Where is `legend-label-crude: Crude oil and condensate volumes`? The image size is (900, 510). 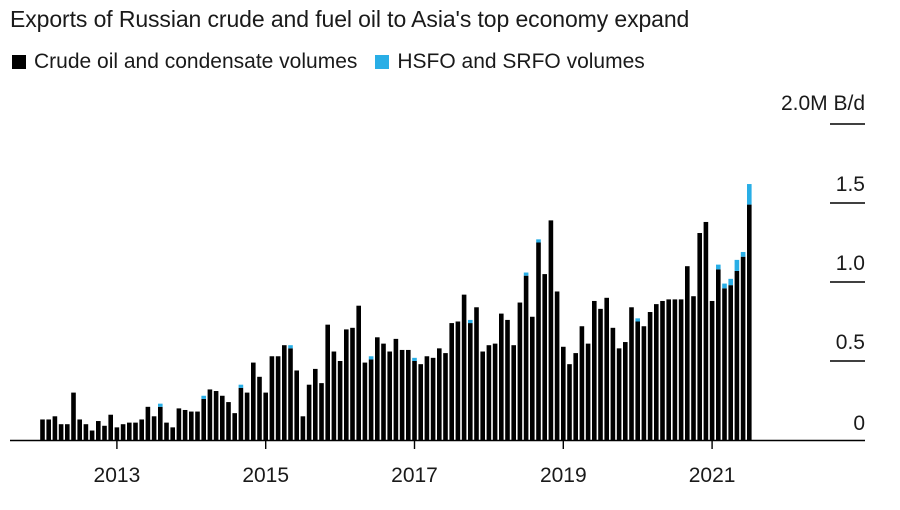 legend-label-crude: Crude oil and condensate volumes is located at coordinates (196, 61).